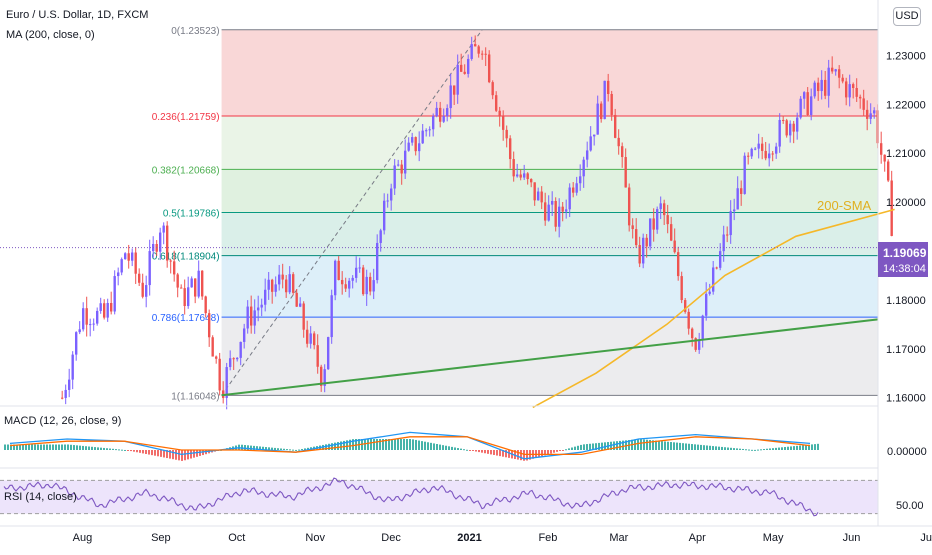 This screenshot has width=932, height=555. Describe the element at coordinates (618, 538) in the screenshot. I see `x-tick-label: Mar` at that location.